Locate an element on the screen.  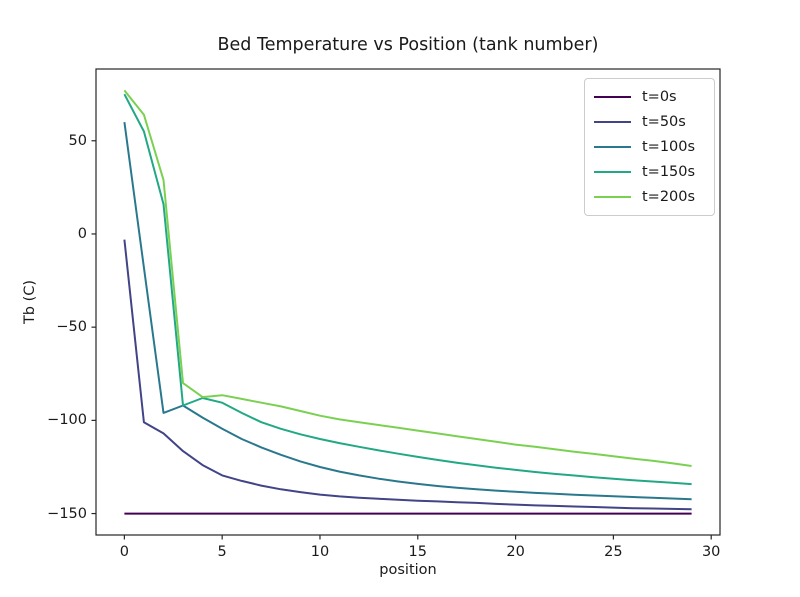
y-tick-label: 0 is located at coordinates (82, 233).